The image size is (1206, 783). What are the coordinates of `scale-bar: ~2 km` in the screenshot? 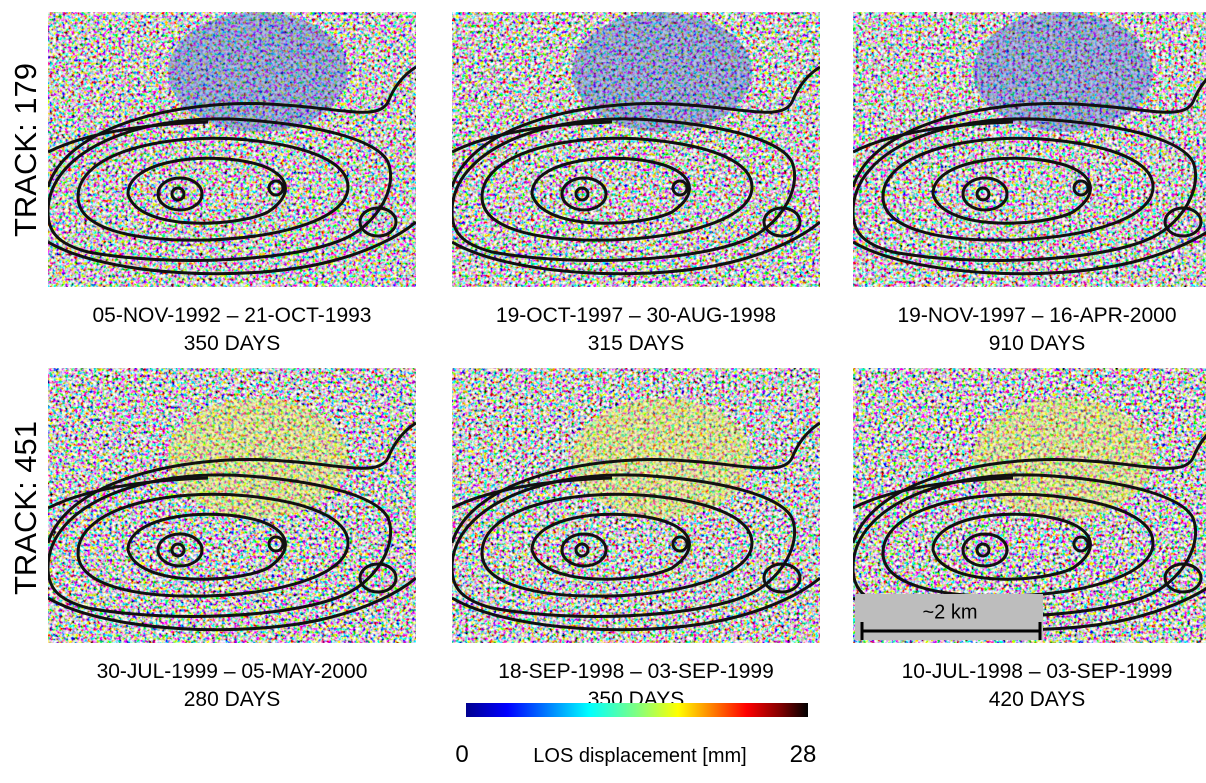 It's located at (949, 617).